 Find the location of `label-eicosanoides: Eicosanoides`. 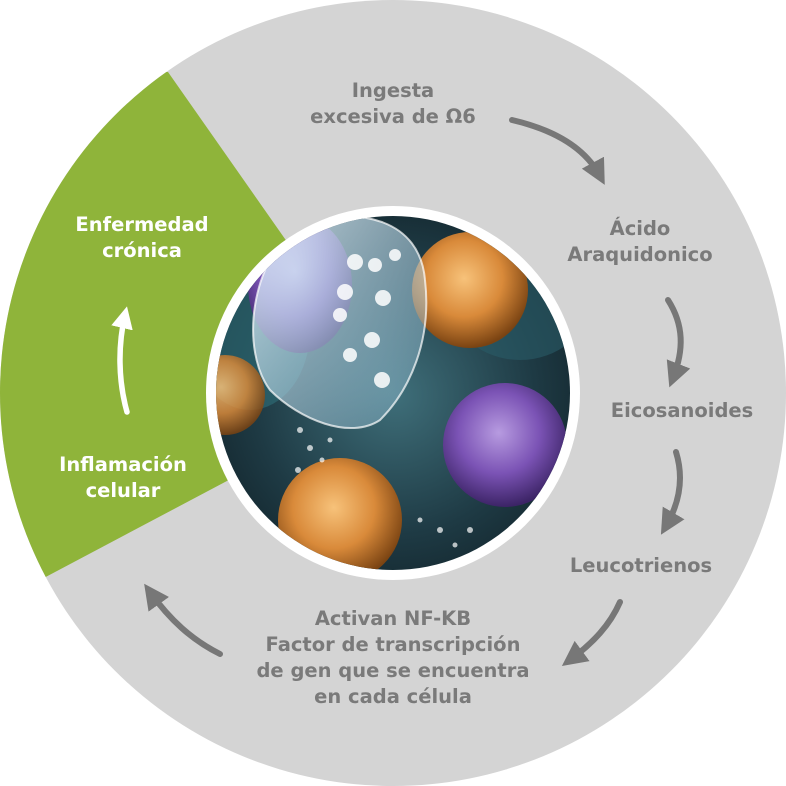

label-eicosanoides: Eicosanoides is located at coordinates (682, 411).